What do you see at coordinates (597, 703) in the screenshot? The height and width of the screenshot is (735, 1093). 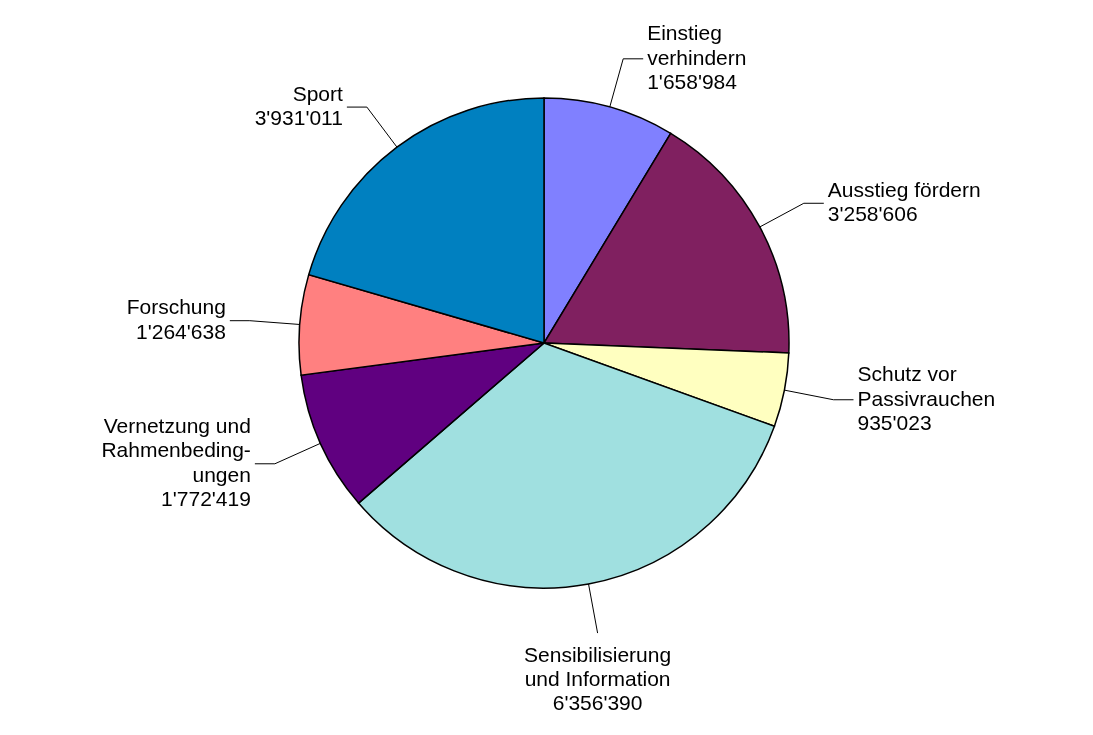 I see `data-label: 6'356'390` at bounding box center [597, 703].